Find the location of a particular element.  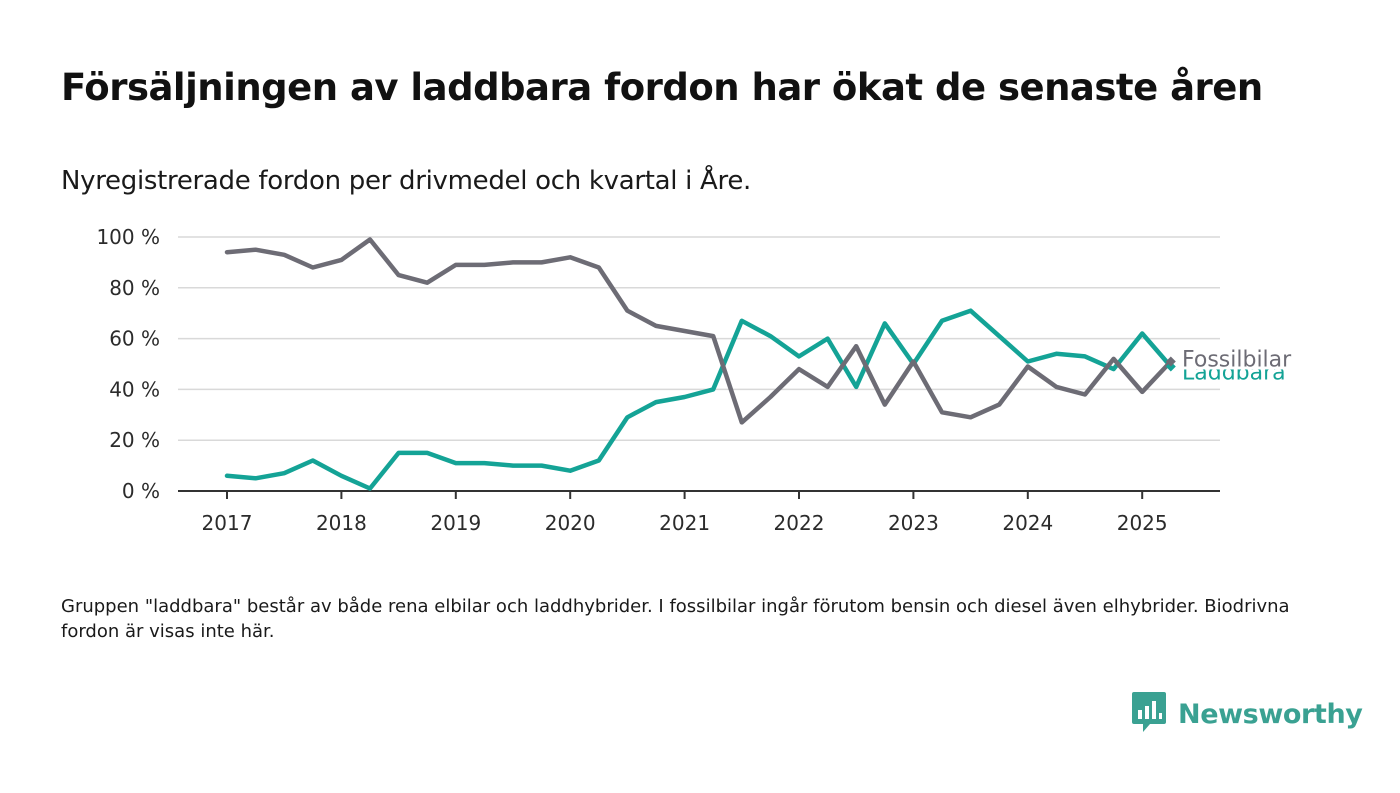

series-label-backdrop is located at coordinates (1238, 358).